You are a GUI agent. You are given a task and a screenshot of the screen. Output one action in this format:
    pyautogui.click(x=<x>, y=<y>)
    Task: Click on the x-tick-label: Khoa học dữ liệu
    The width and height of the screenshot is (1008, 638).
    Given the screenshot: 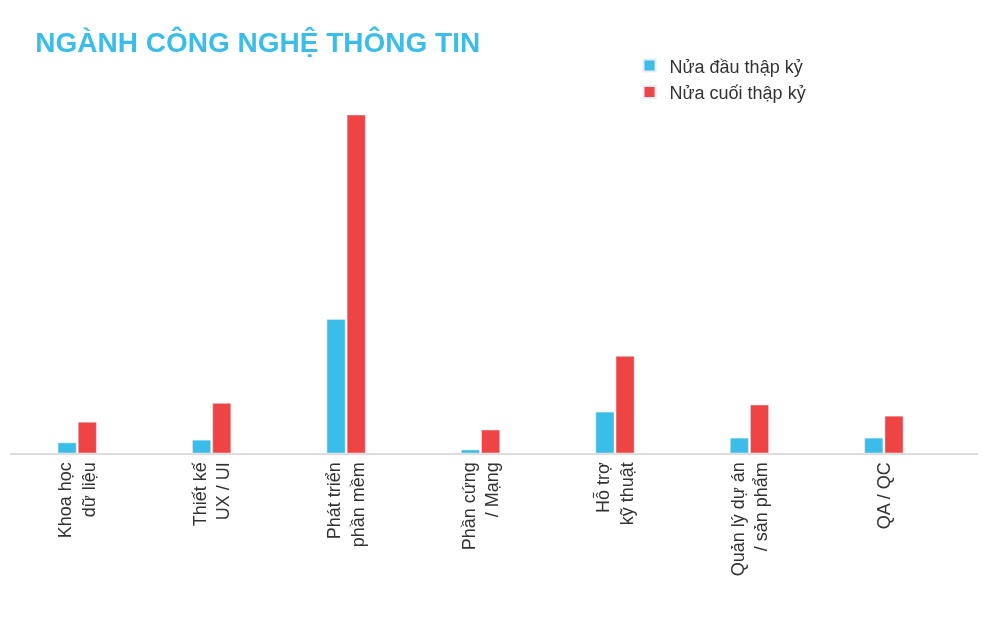 What is the action you would take?
    pyautogui.click(x=77, y=500)
    